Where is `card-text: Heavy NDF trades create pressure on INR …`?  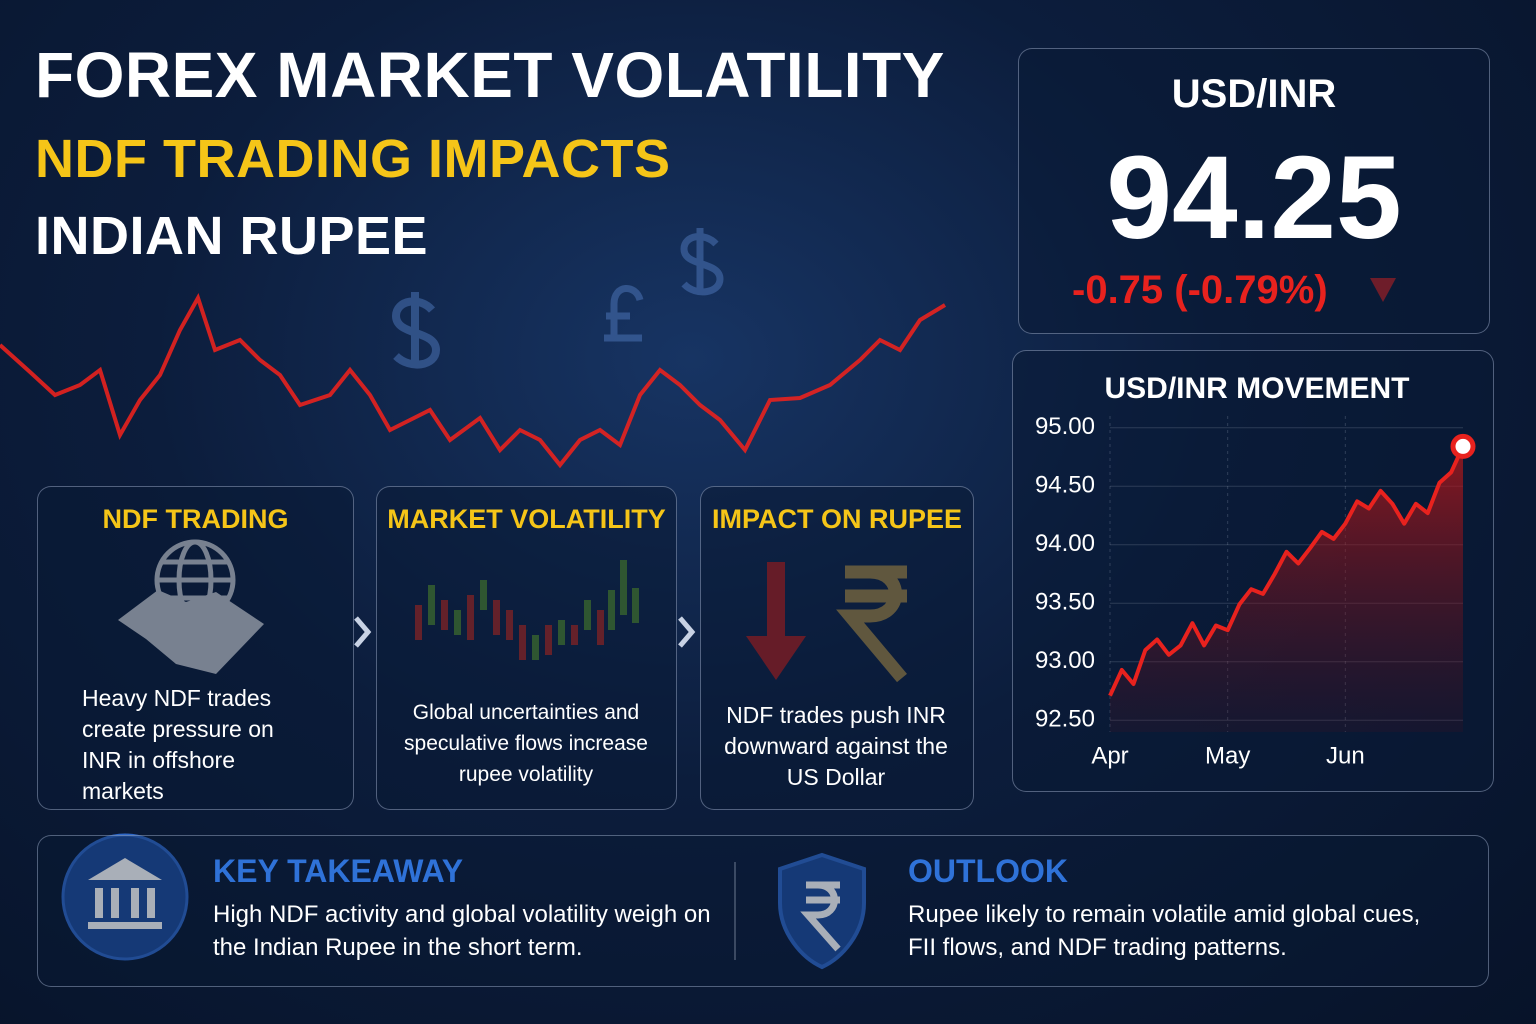 card-text: Heavy NDF trades create pressure on INR … is located at coordinates (178, 744).